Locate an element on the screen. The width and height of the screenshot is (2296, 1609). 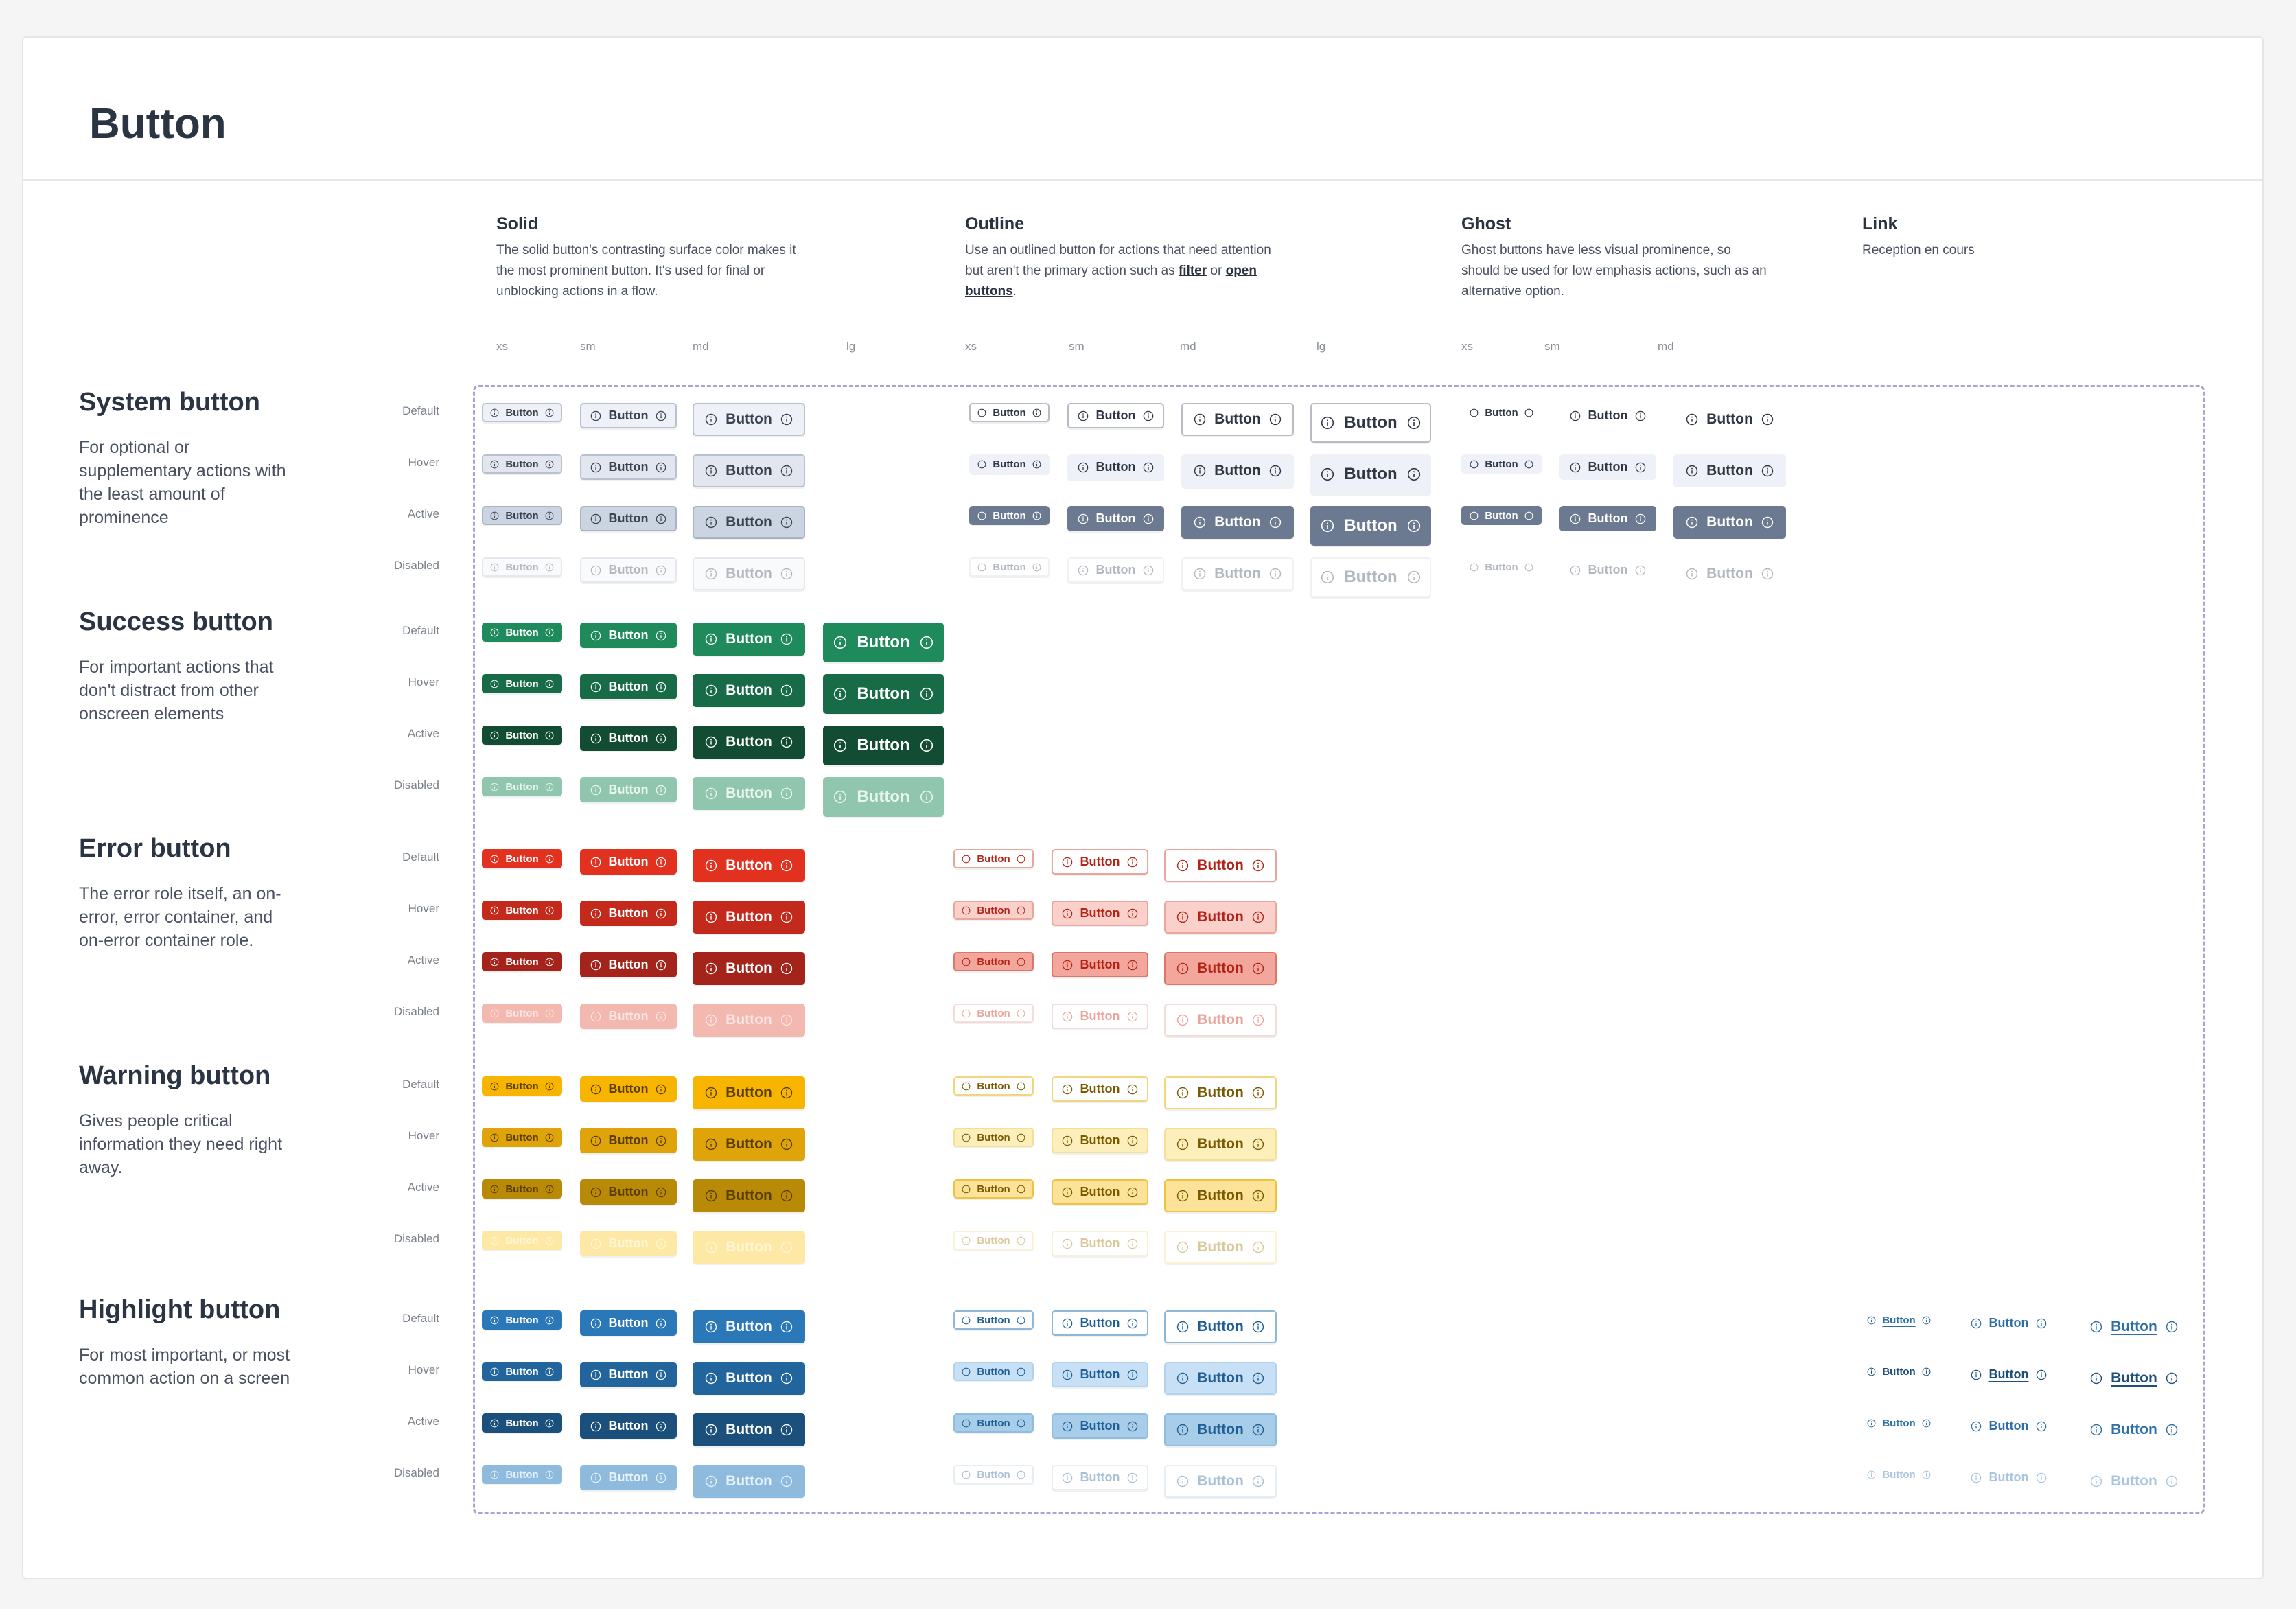
highlight-link-md-active-button: Button is located at coordinates (2134, 1429).